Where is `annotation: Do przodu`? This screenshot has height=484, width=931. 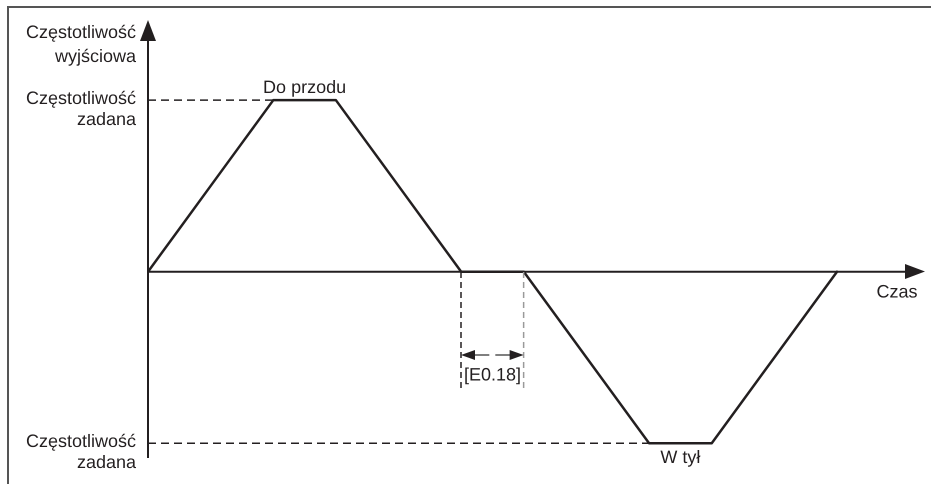
annotation: Do przodu is located at coordinates (304, 87).